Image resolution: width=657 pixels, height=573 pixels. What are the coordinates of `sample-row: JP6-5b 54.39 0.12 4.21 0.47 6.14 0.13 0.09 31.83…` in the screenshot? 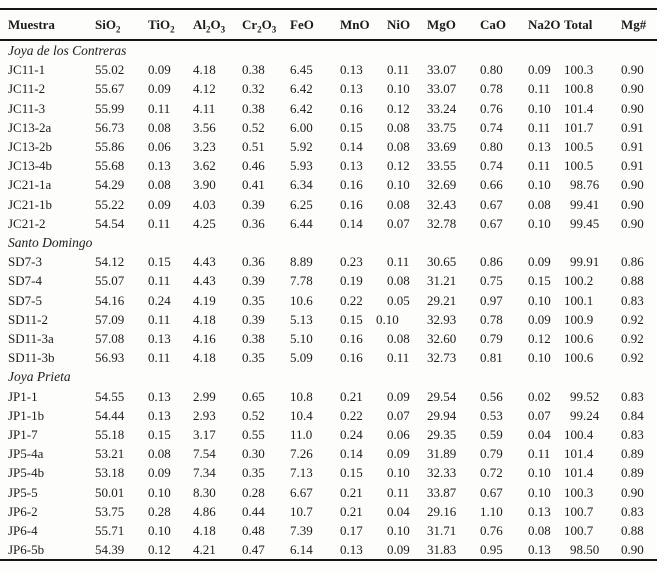 It's located at (328, 550).